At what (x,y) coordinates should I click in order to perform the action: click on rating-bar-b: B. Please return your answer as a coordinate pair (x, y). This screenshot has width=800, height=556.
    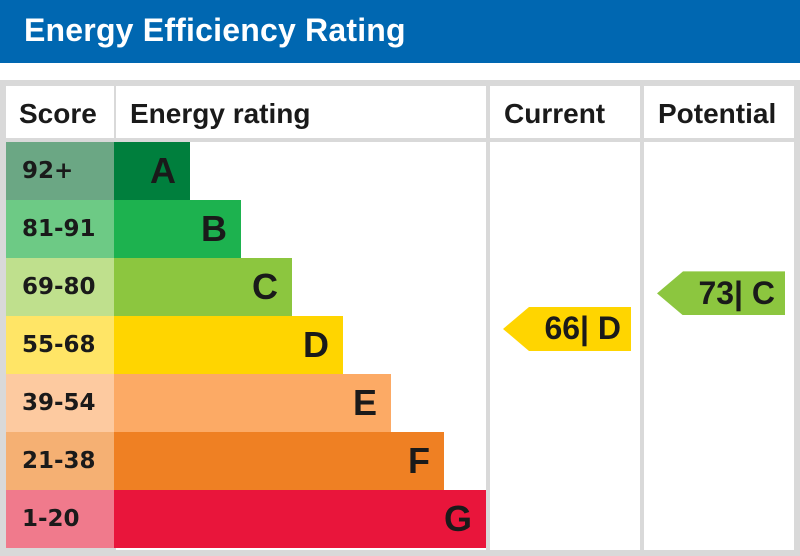
    Looking at the image, I should click on (177, 229).